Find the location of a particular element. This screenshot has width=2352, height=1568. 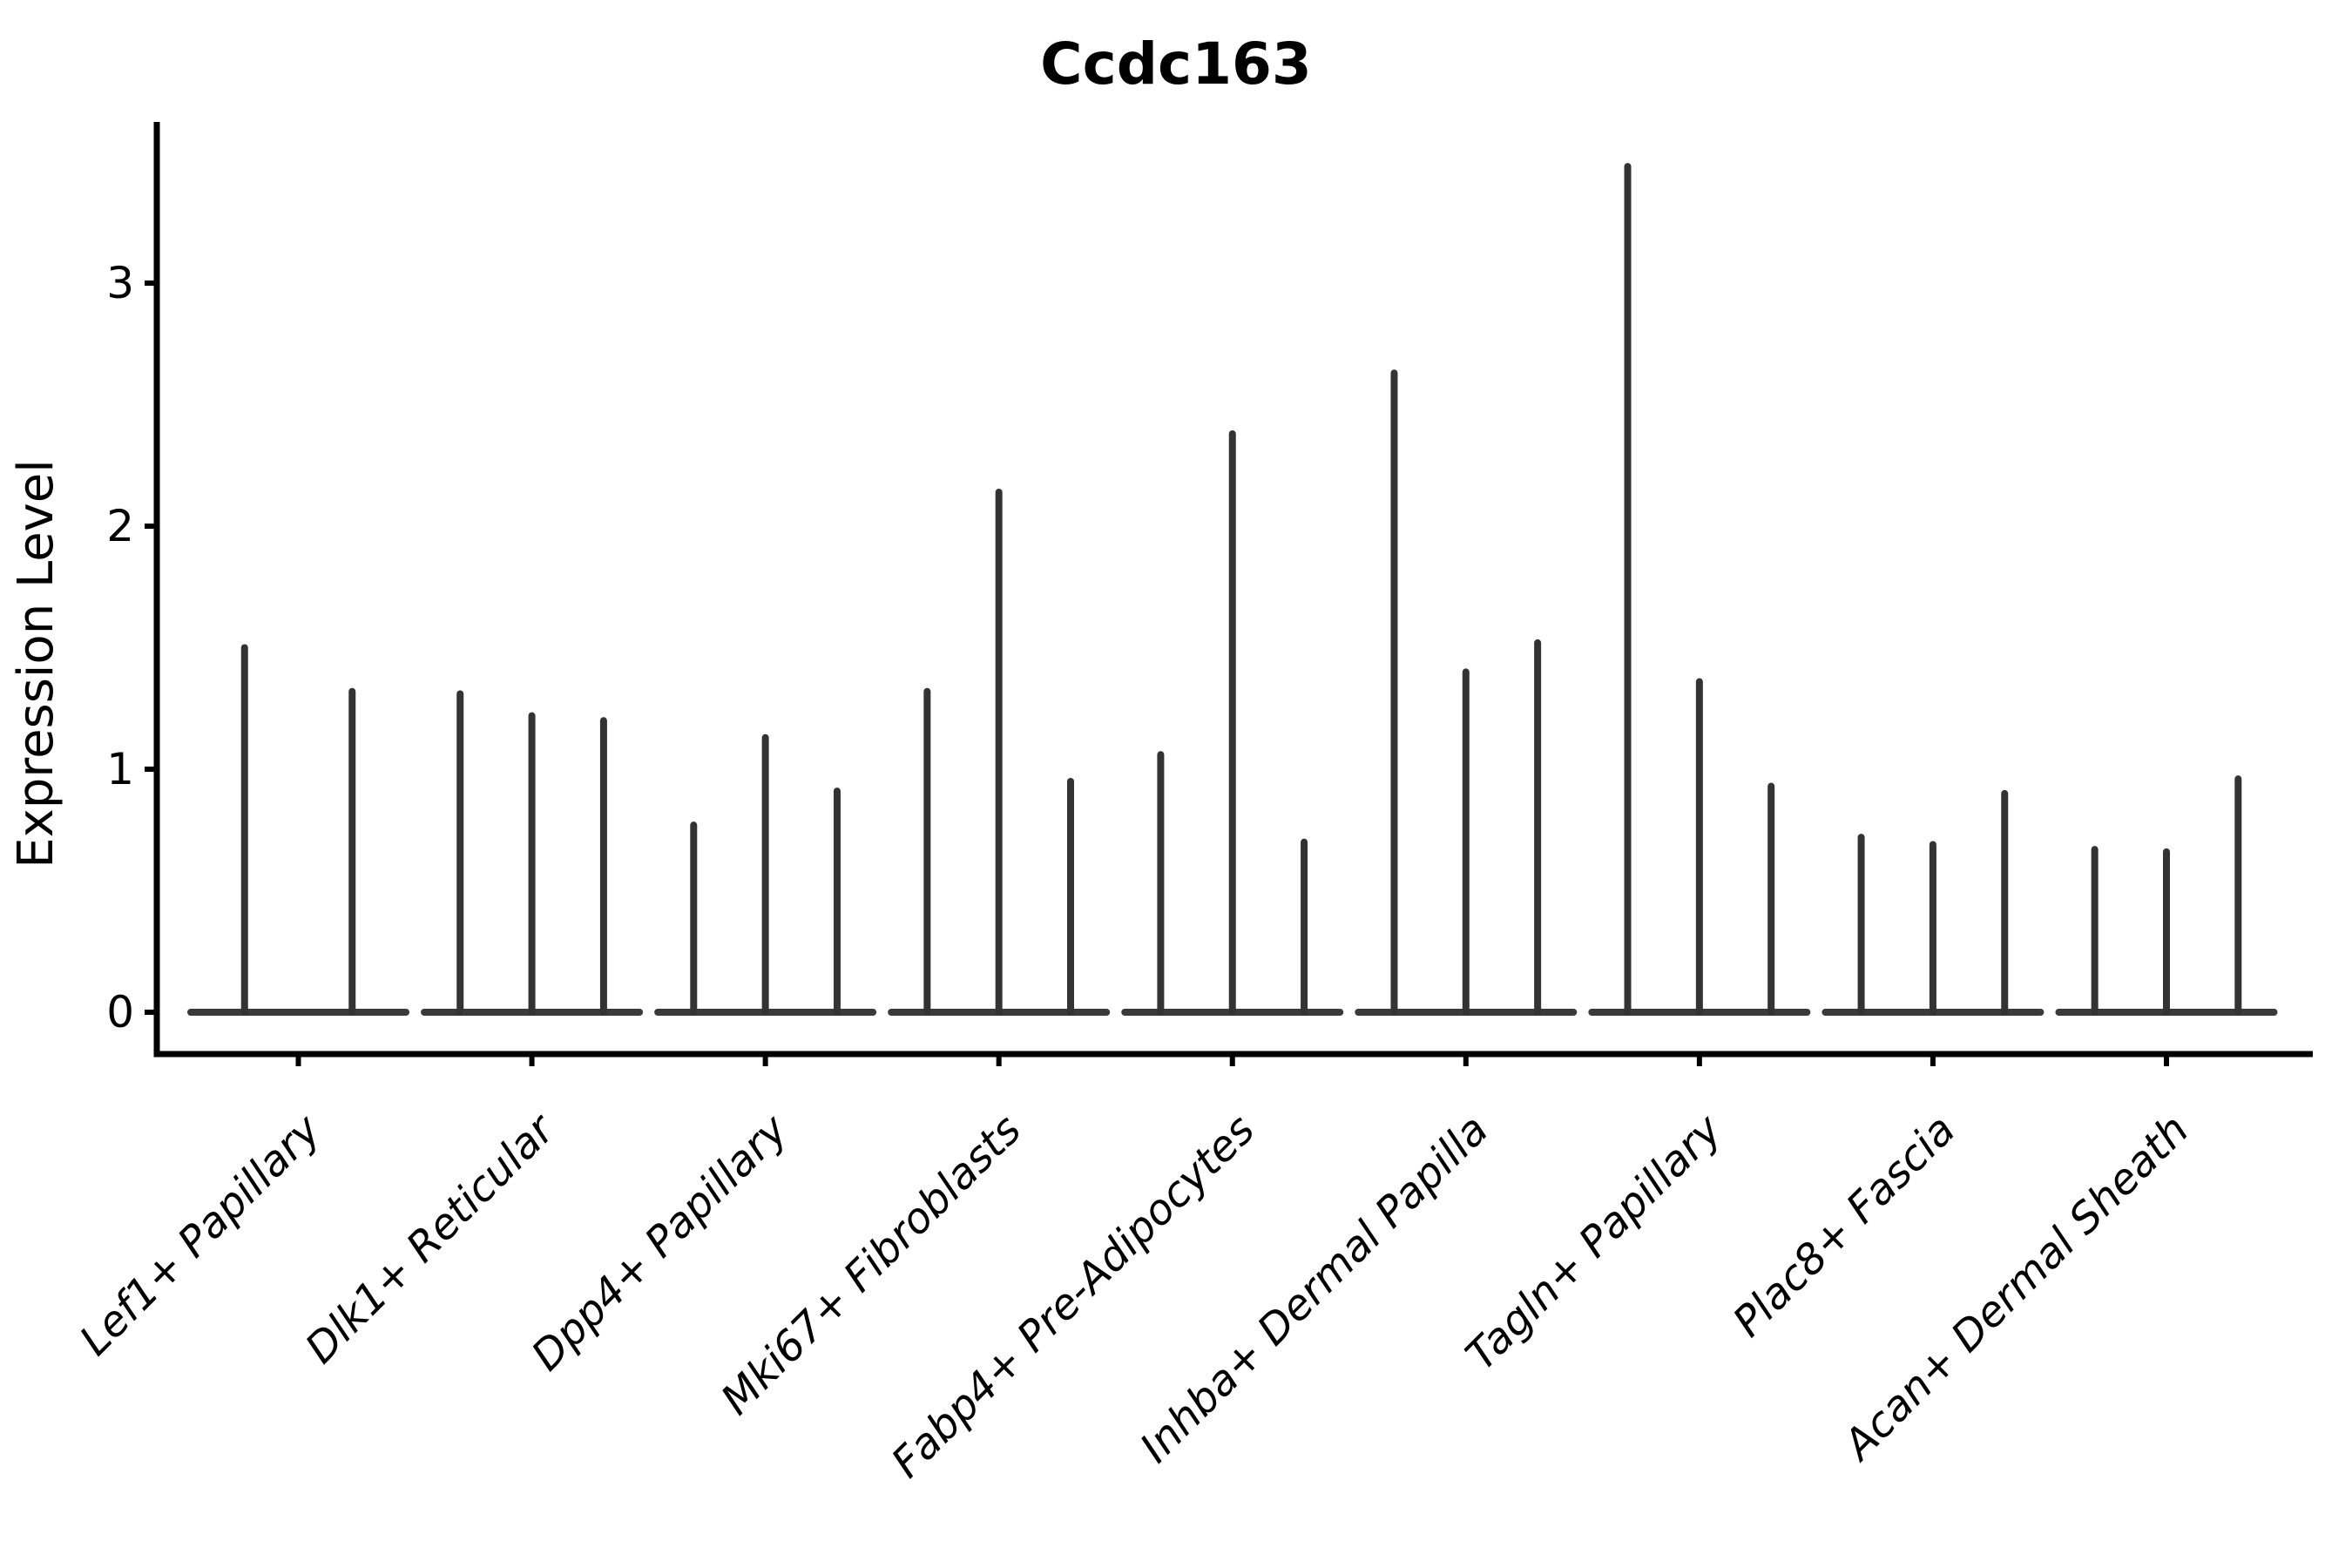

y-tick-label: 3 is located at coordinates (120, 283).